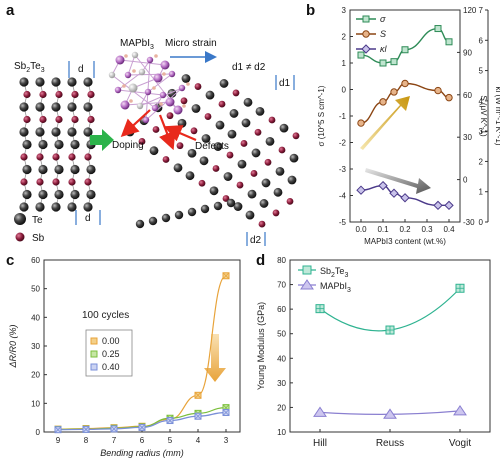 The image size is (500, 466). What do you see at coordinates (343, 222) in the screenshot?
I see `y-left-tick-label: -5` at bounding box center [343, 222].